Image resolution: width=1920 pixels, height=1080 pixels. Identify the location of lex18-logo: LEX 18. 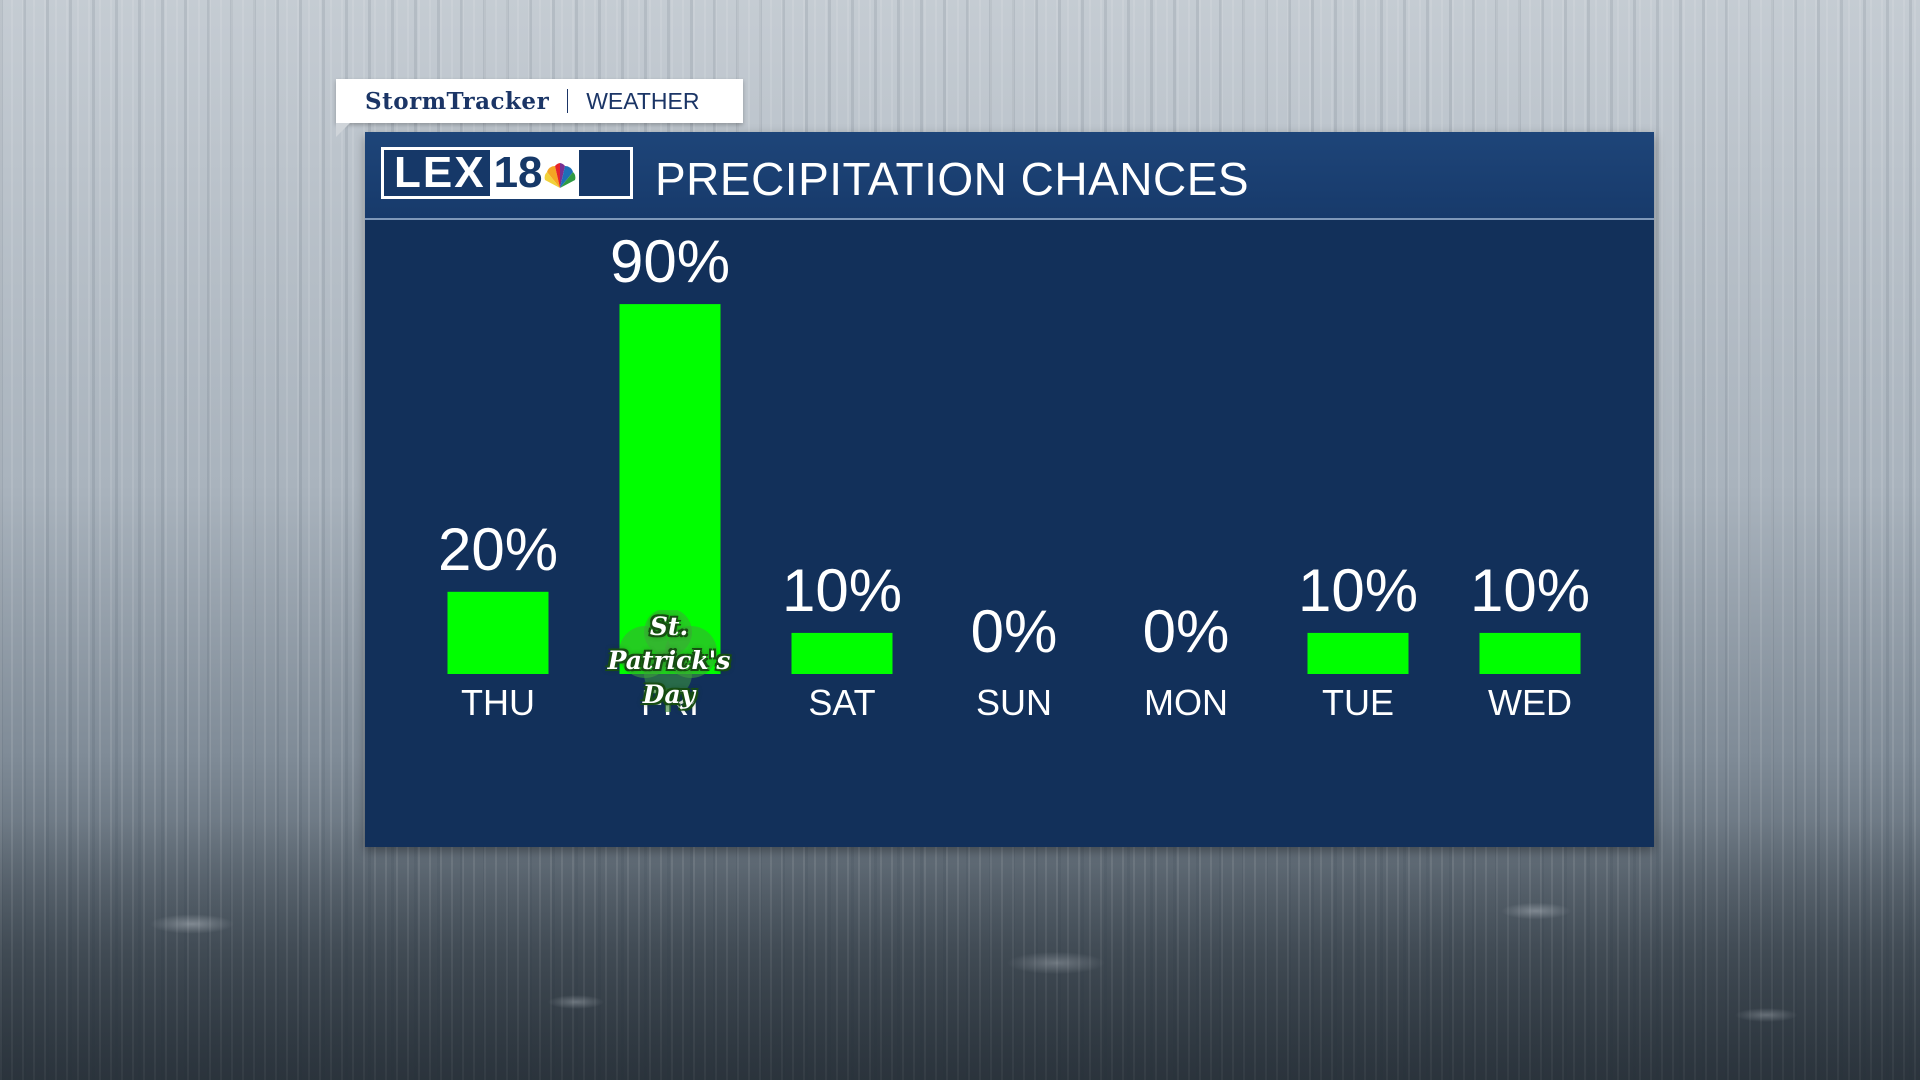
(507, 173).